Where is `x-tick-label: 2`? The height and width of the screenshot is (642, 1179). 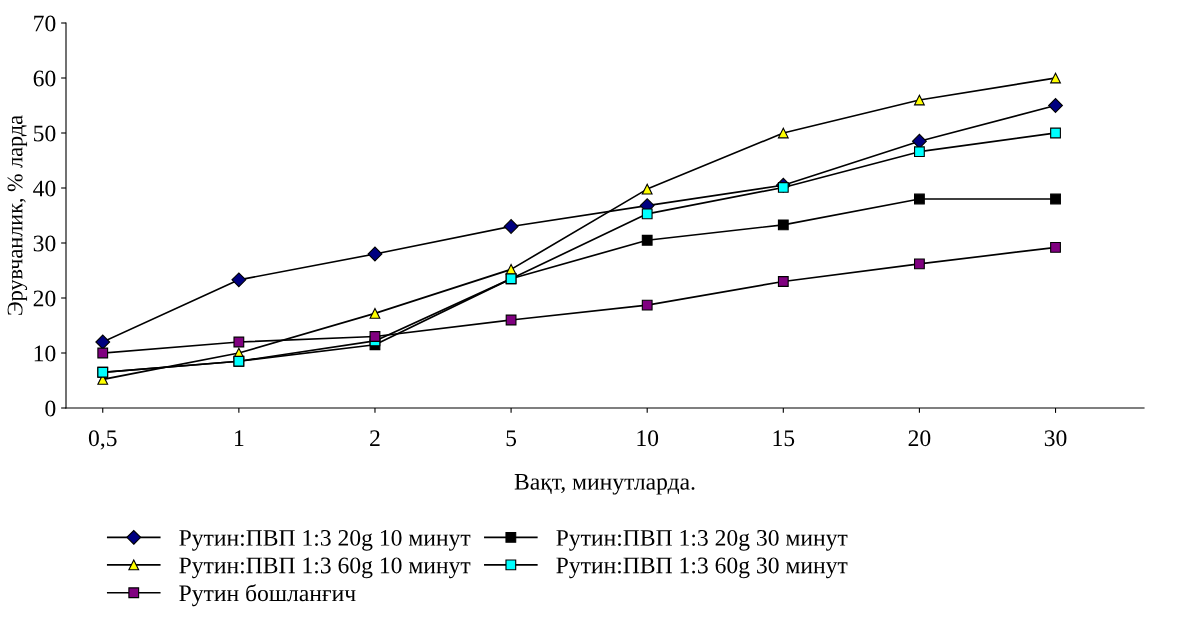
x-tick-label: 2 is located at coordinates (375, 438).